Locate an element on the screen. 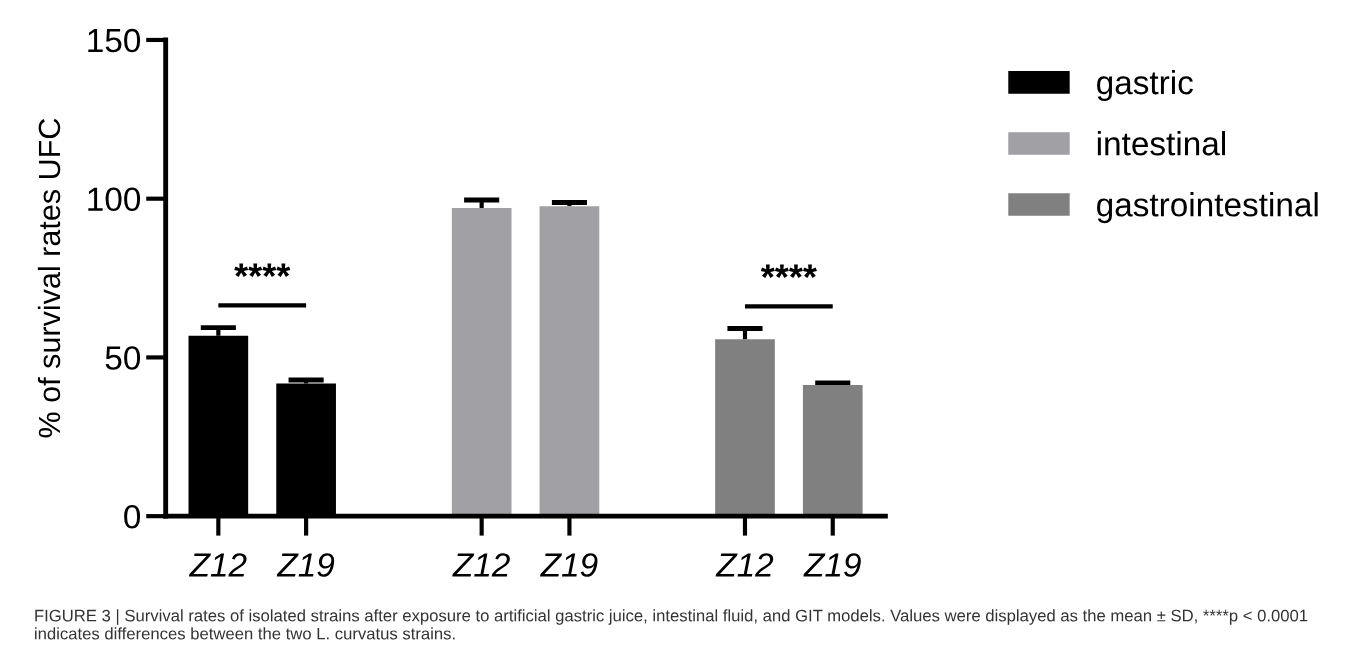  y-tick-label: 50 is located at coordinates (123, 358).